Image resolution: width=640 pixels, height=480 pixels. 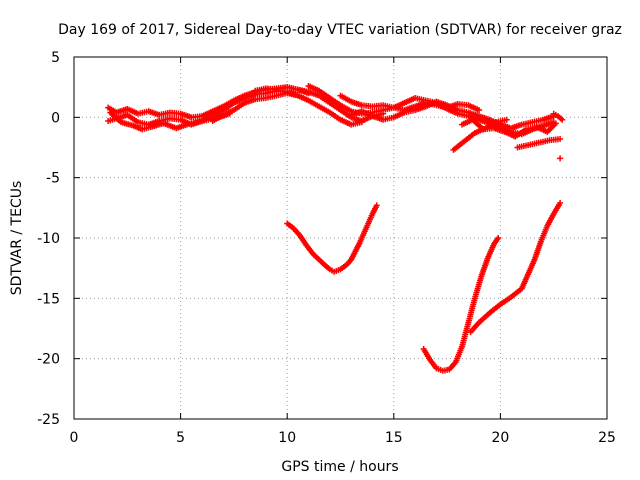 I want to click on y-tick-label: -15, so click(x=48, y=299).